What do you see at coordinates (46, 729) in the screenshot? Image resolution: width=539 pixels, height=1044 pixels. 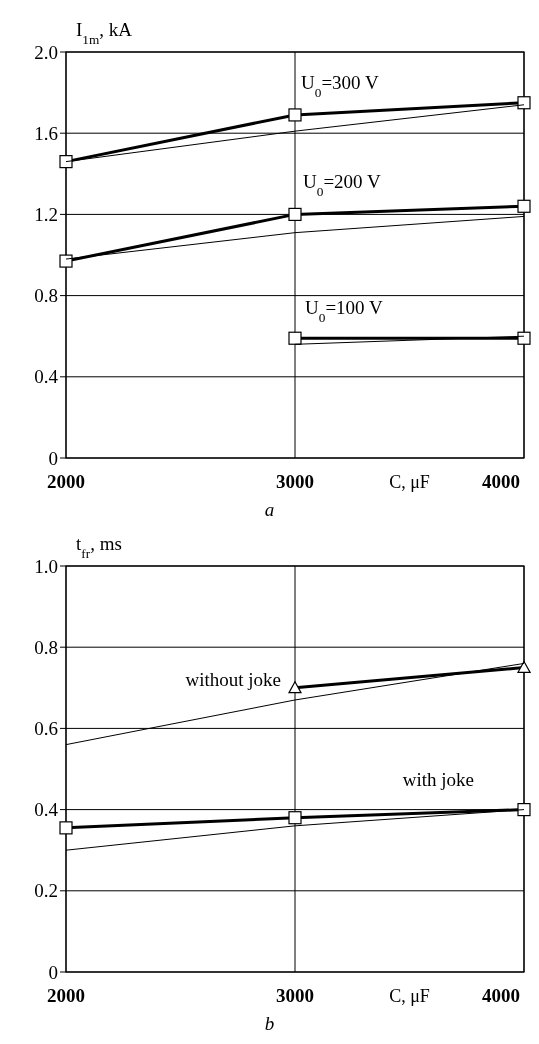 I see `y-tick-label: 0.6` at bounding box center [46, 729].